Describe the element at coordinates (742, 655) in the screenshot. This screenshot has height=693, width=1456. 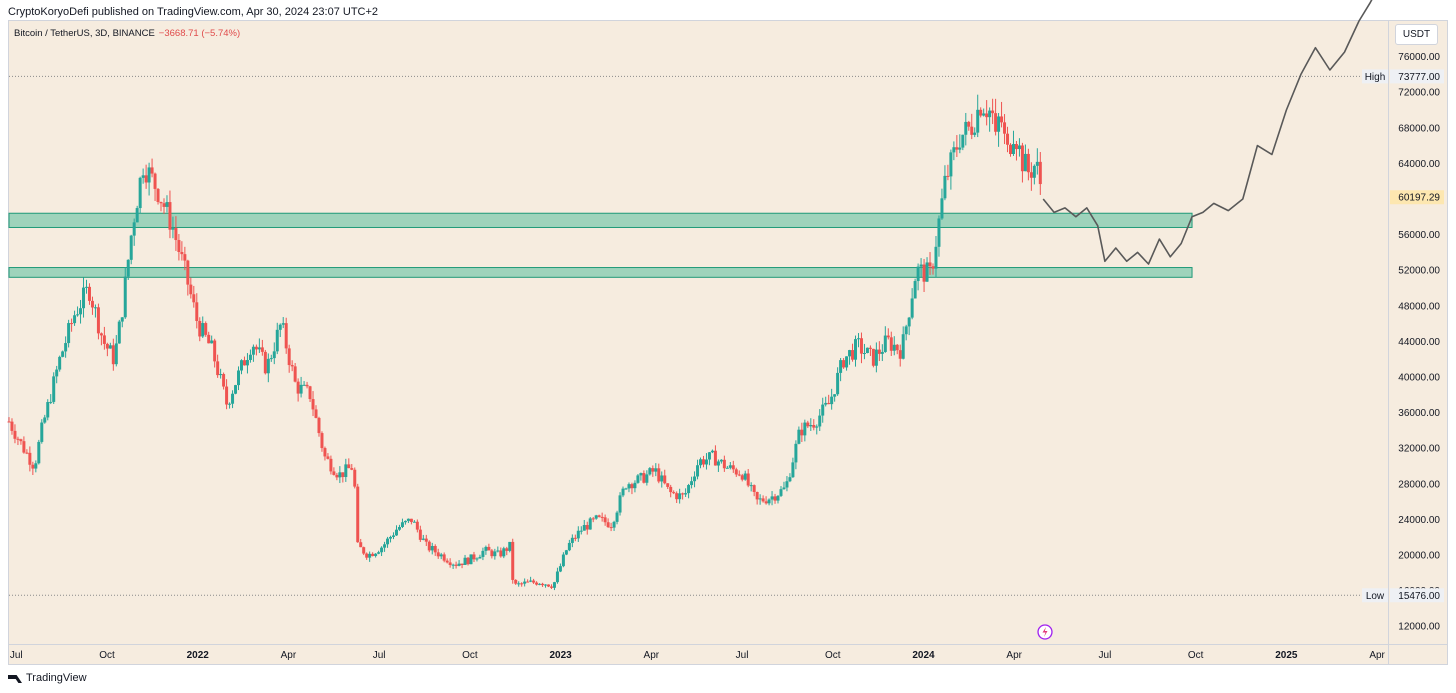
I see `x-tick-label: Jul` at that location.